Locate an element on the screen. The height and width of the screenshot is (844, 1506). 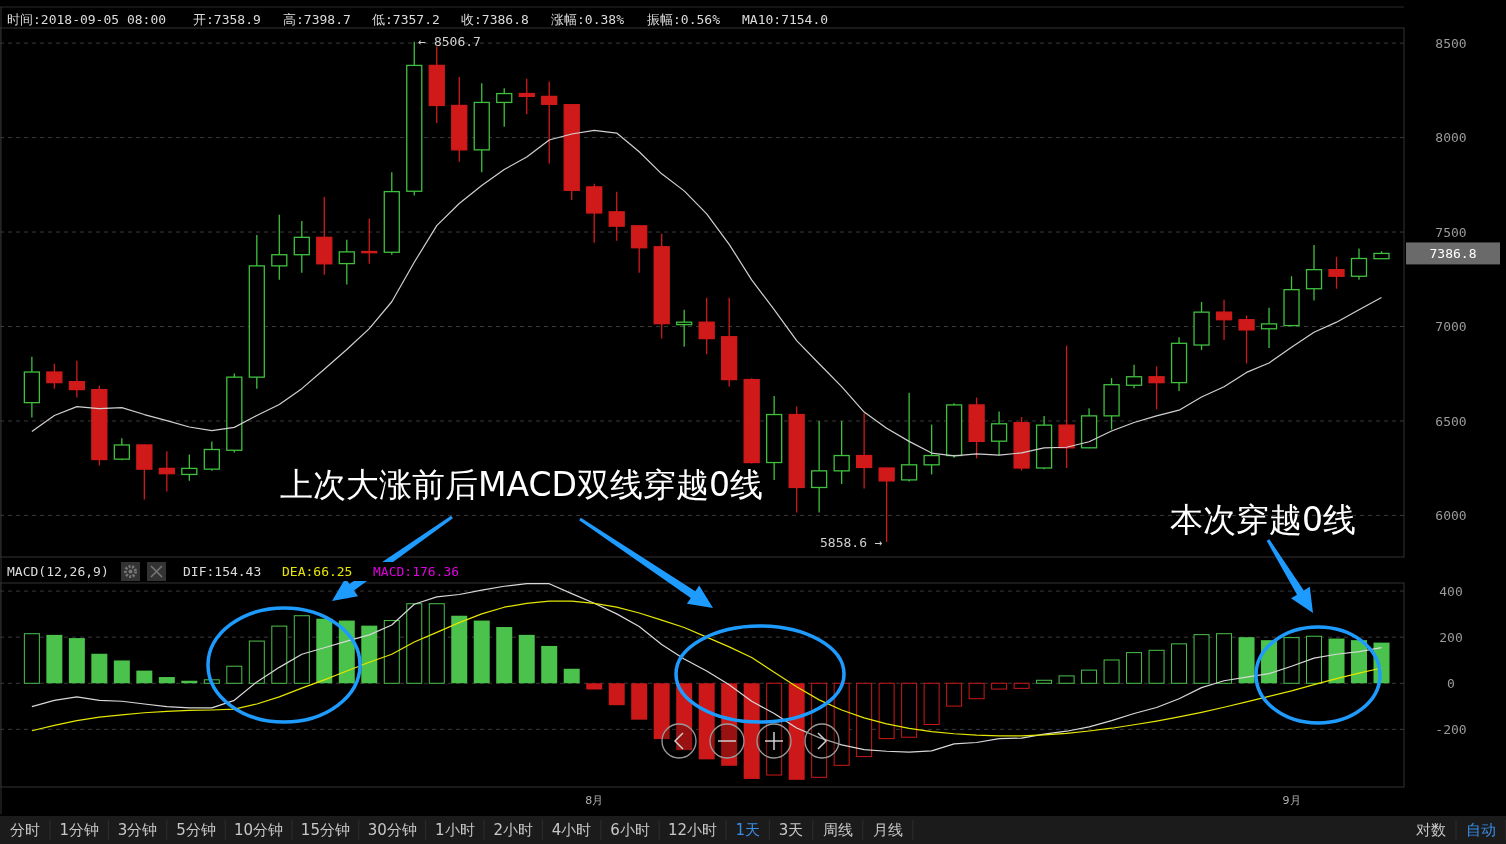
annotation: ← 8506.7 is located at coordinates (449, 42).